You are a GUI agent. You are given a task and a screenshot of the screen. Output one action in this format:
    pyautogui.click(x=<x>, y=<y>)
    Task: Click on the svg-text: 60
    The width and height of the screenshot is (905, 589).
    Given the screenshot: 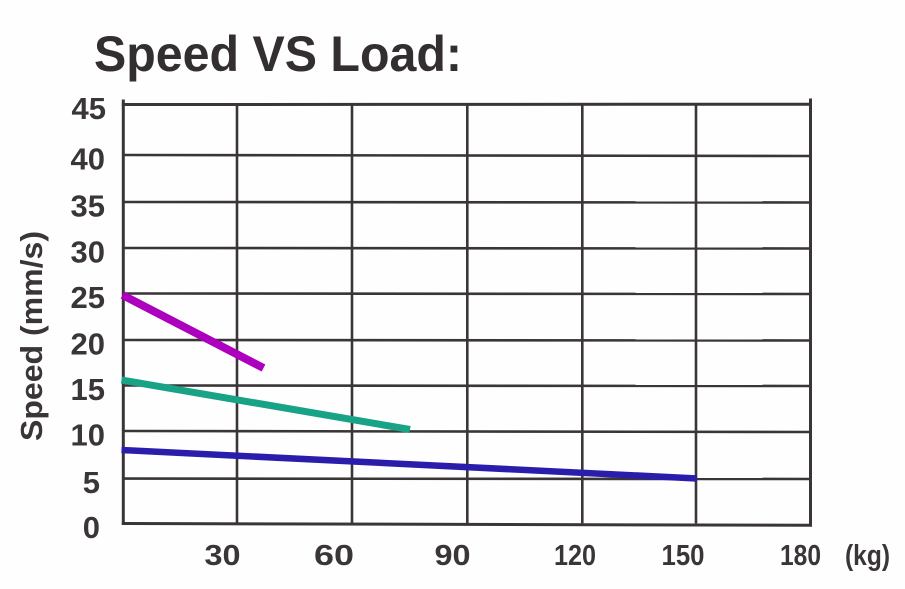 What is the action you would take?
    pyautogui.click(x=334, y=556)
    